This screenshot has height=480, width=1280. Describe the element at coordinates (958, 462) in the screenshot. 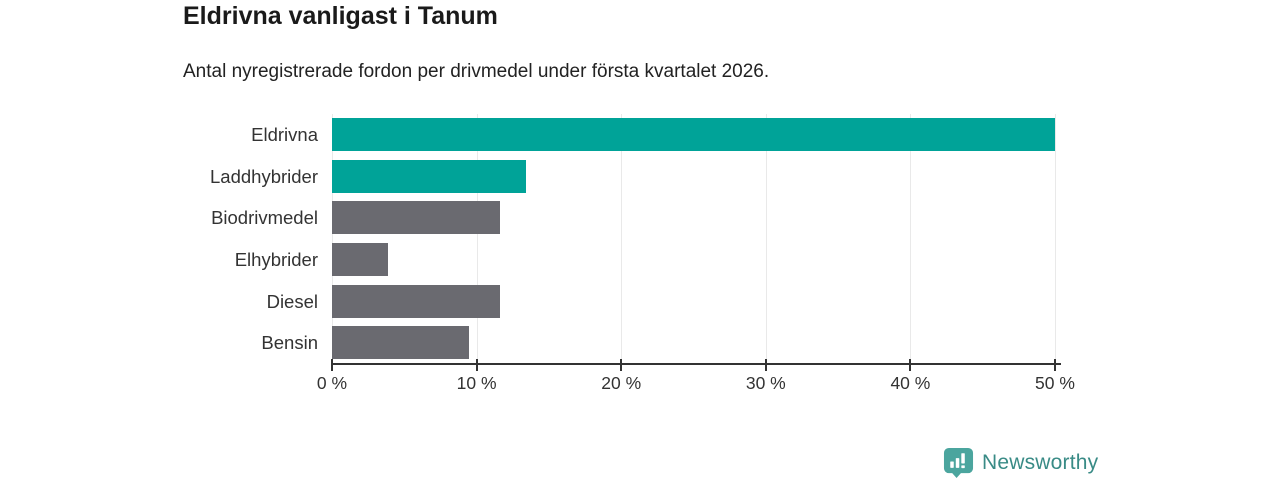

I see `newsworthy-logo-icon` at that location.